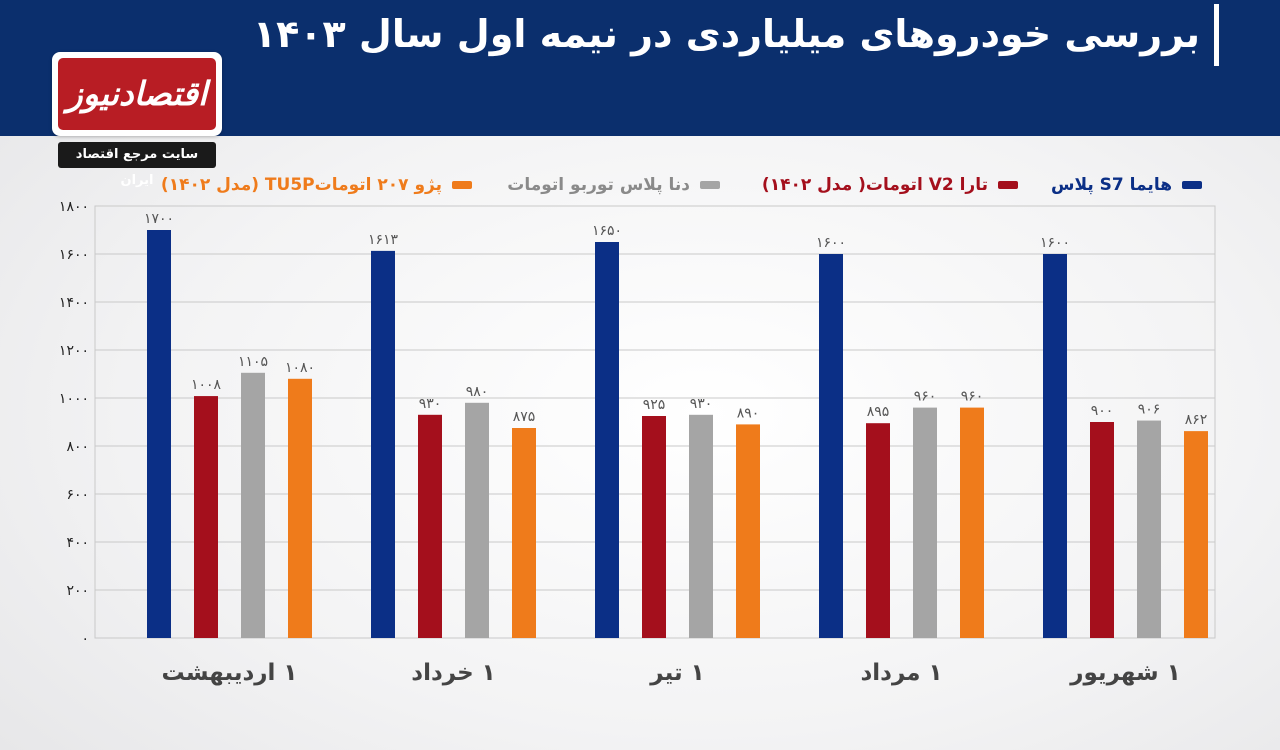 The height and width of the screenshot is (750, 1280). What do you see at coordinates (710, 185) in the screenshot?
I see `legend-swatch-dena` at bounding box center [710, 185].